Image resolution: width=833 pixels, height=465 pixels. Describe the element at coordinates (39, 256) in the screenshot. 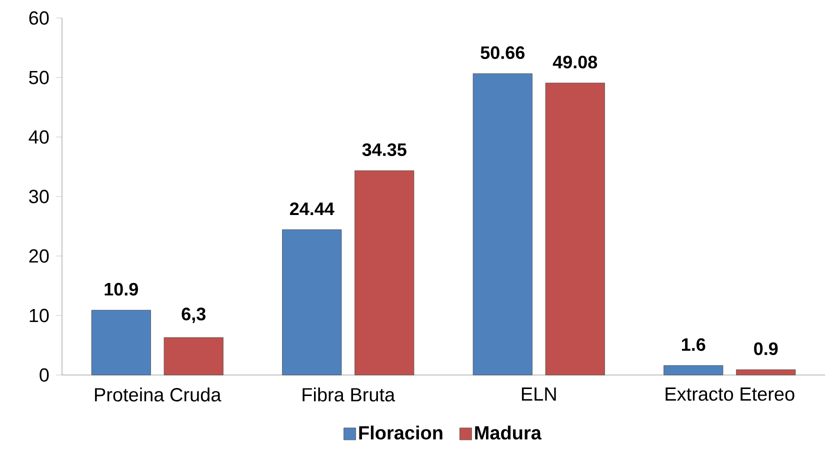

I see `y-tick-label: 20` at that location.